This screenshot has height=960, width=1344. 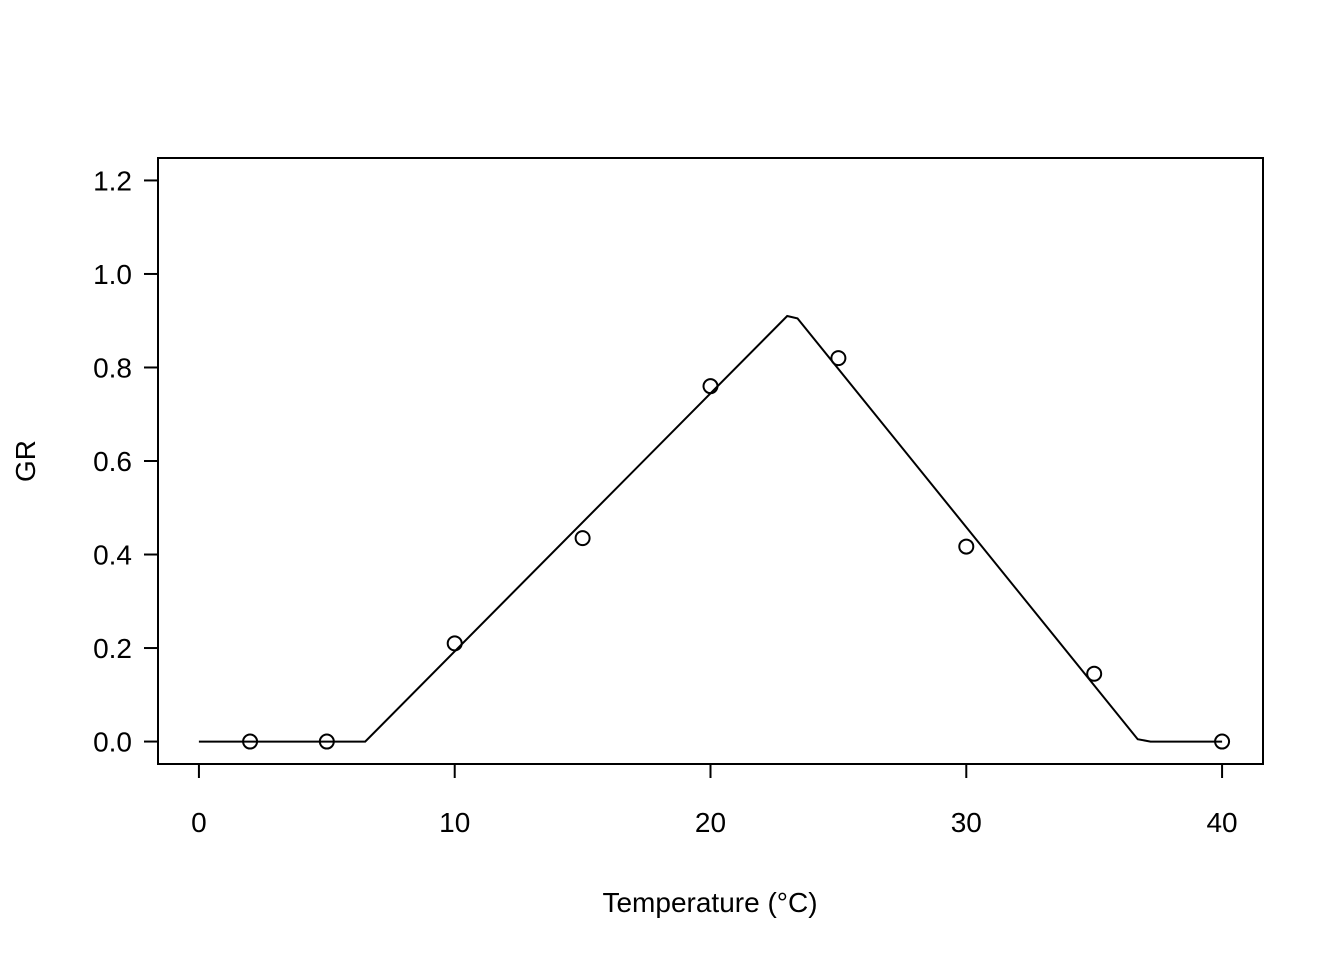 I want to click on y-axis-label: GR, so click(x=25, y=461).